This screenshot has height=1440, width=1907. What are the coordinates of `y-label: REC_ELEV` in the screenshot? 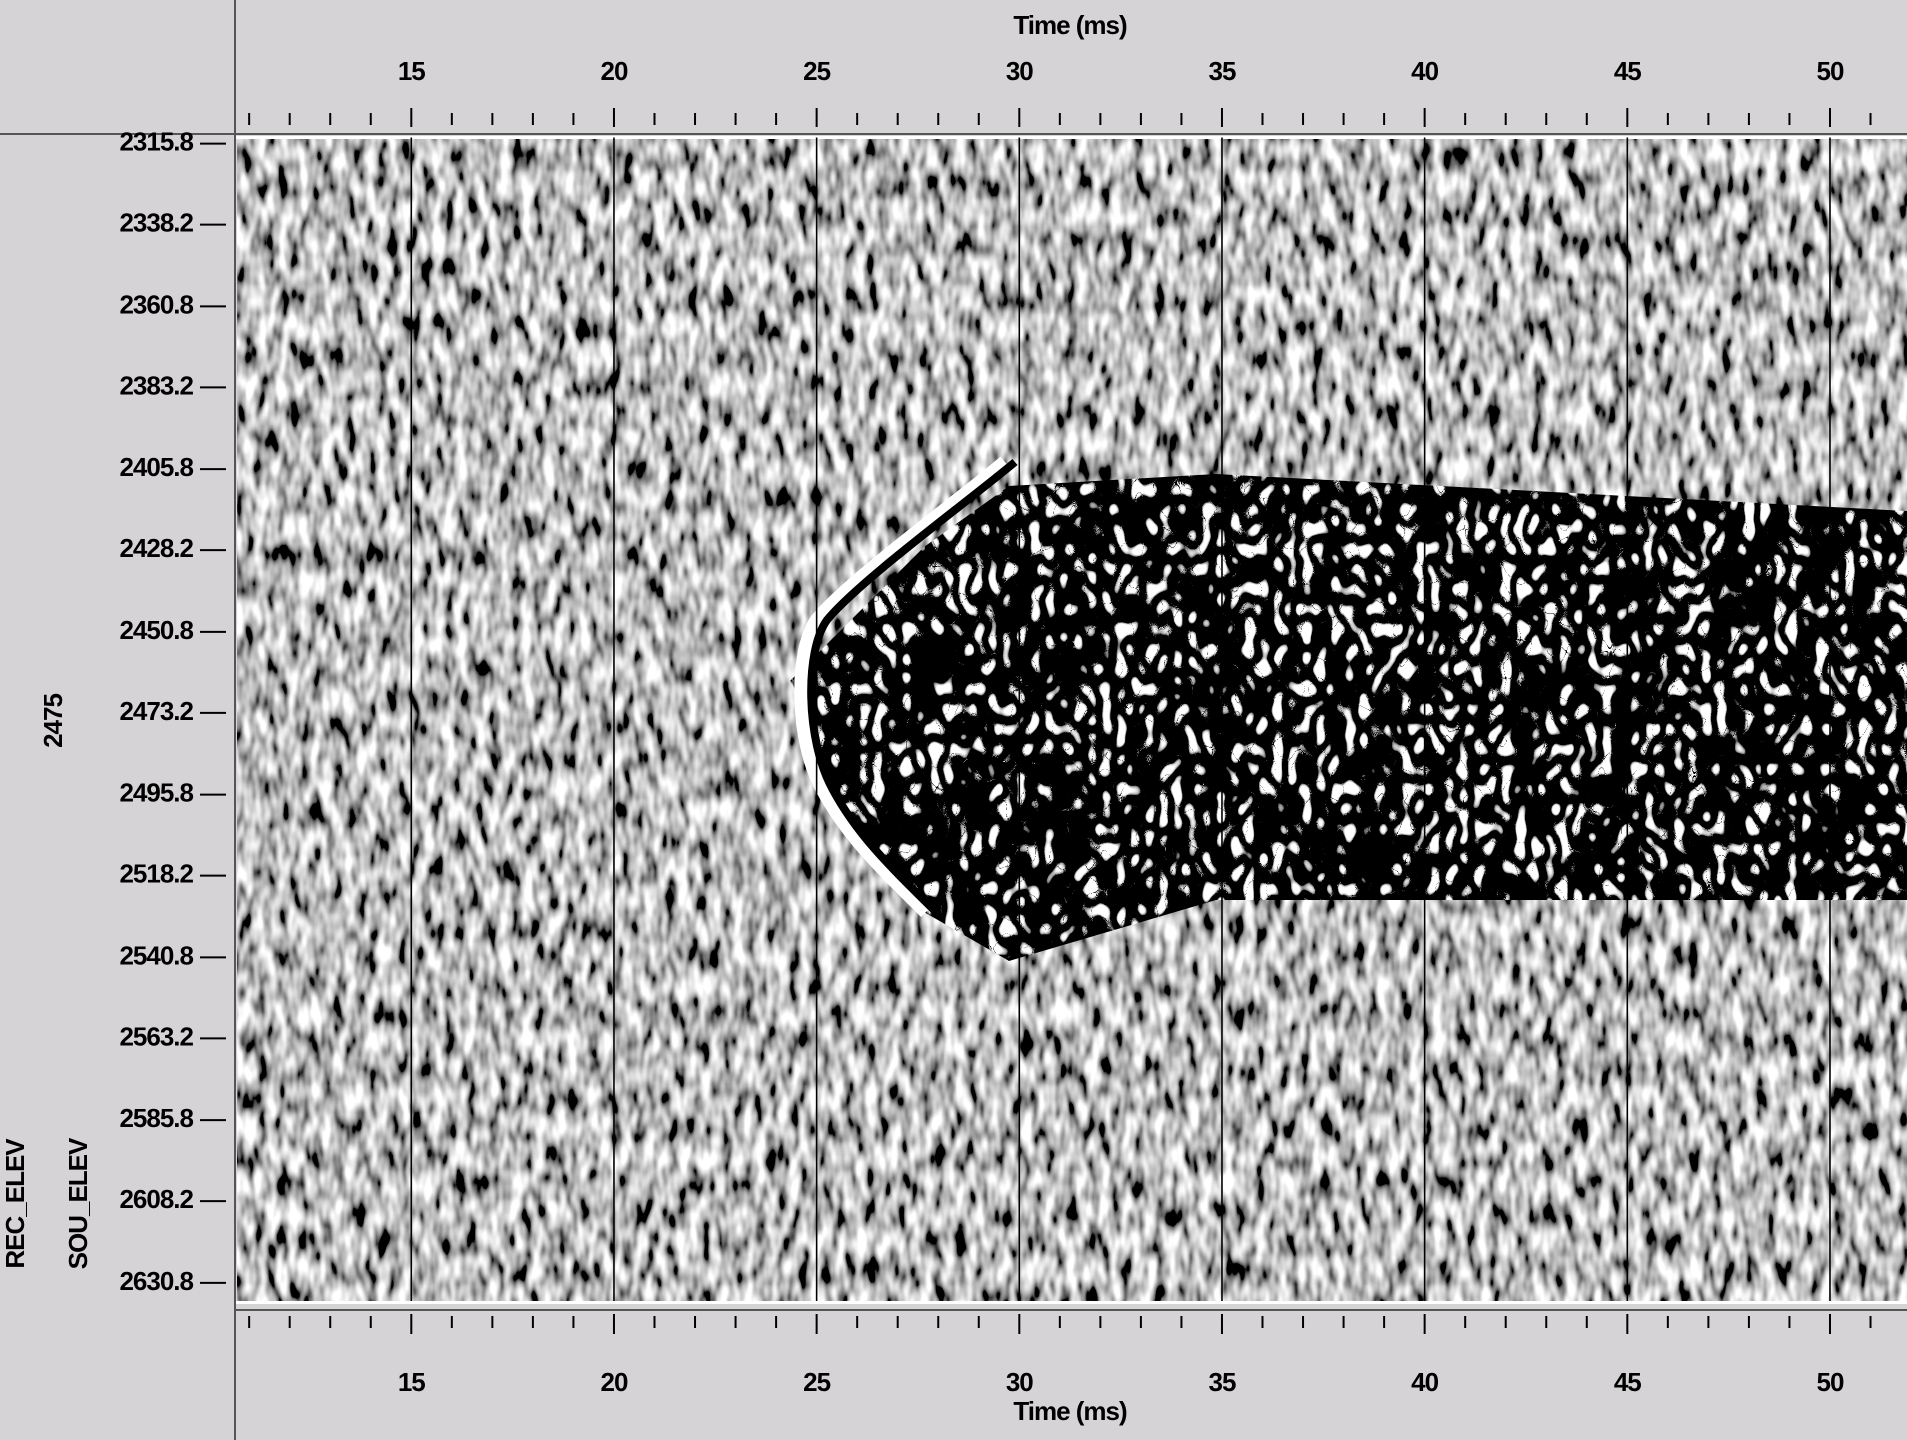 It's located at (15, 1203).